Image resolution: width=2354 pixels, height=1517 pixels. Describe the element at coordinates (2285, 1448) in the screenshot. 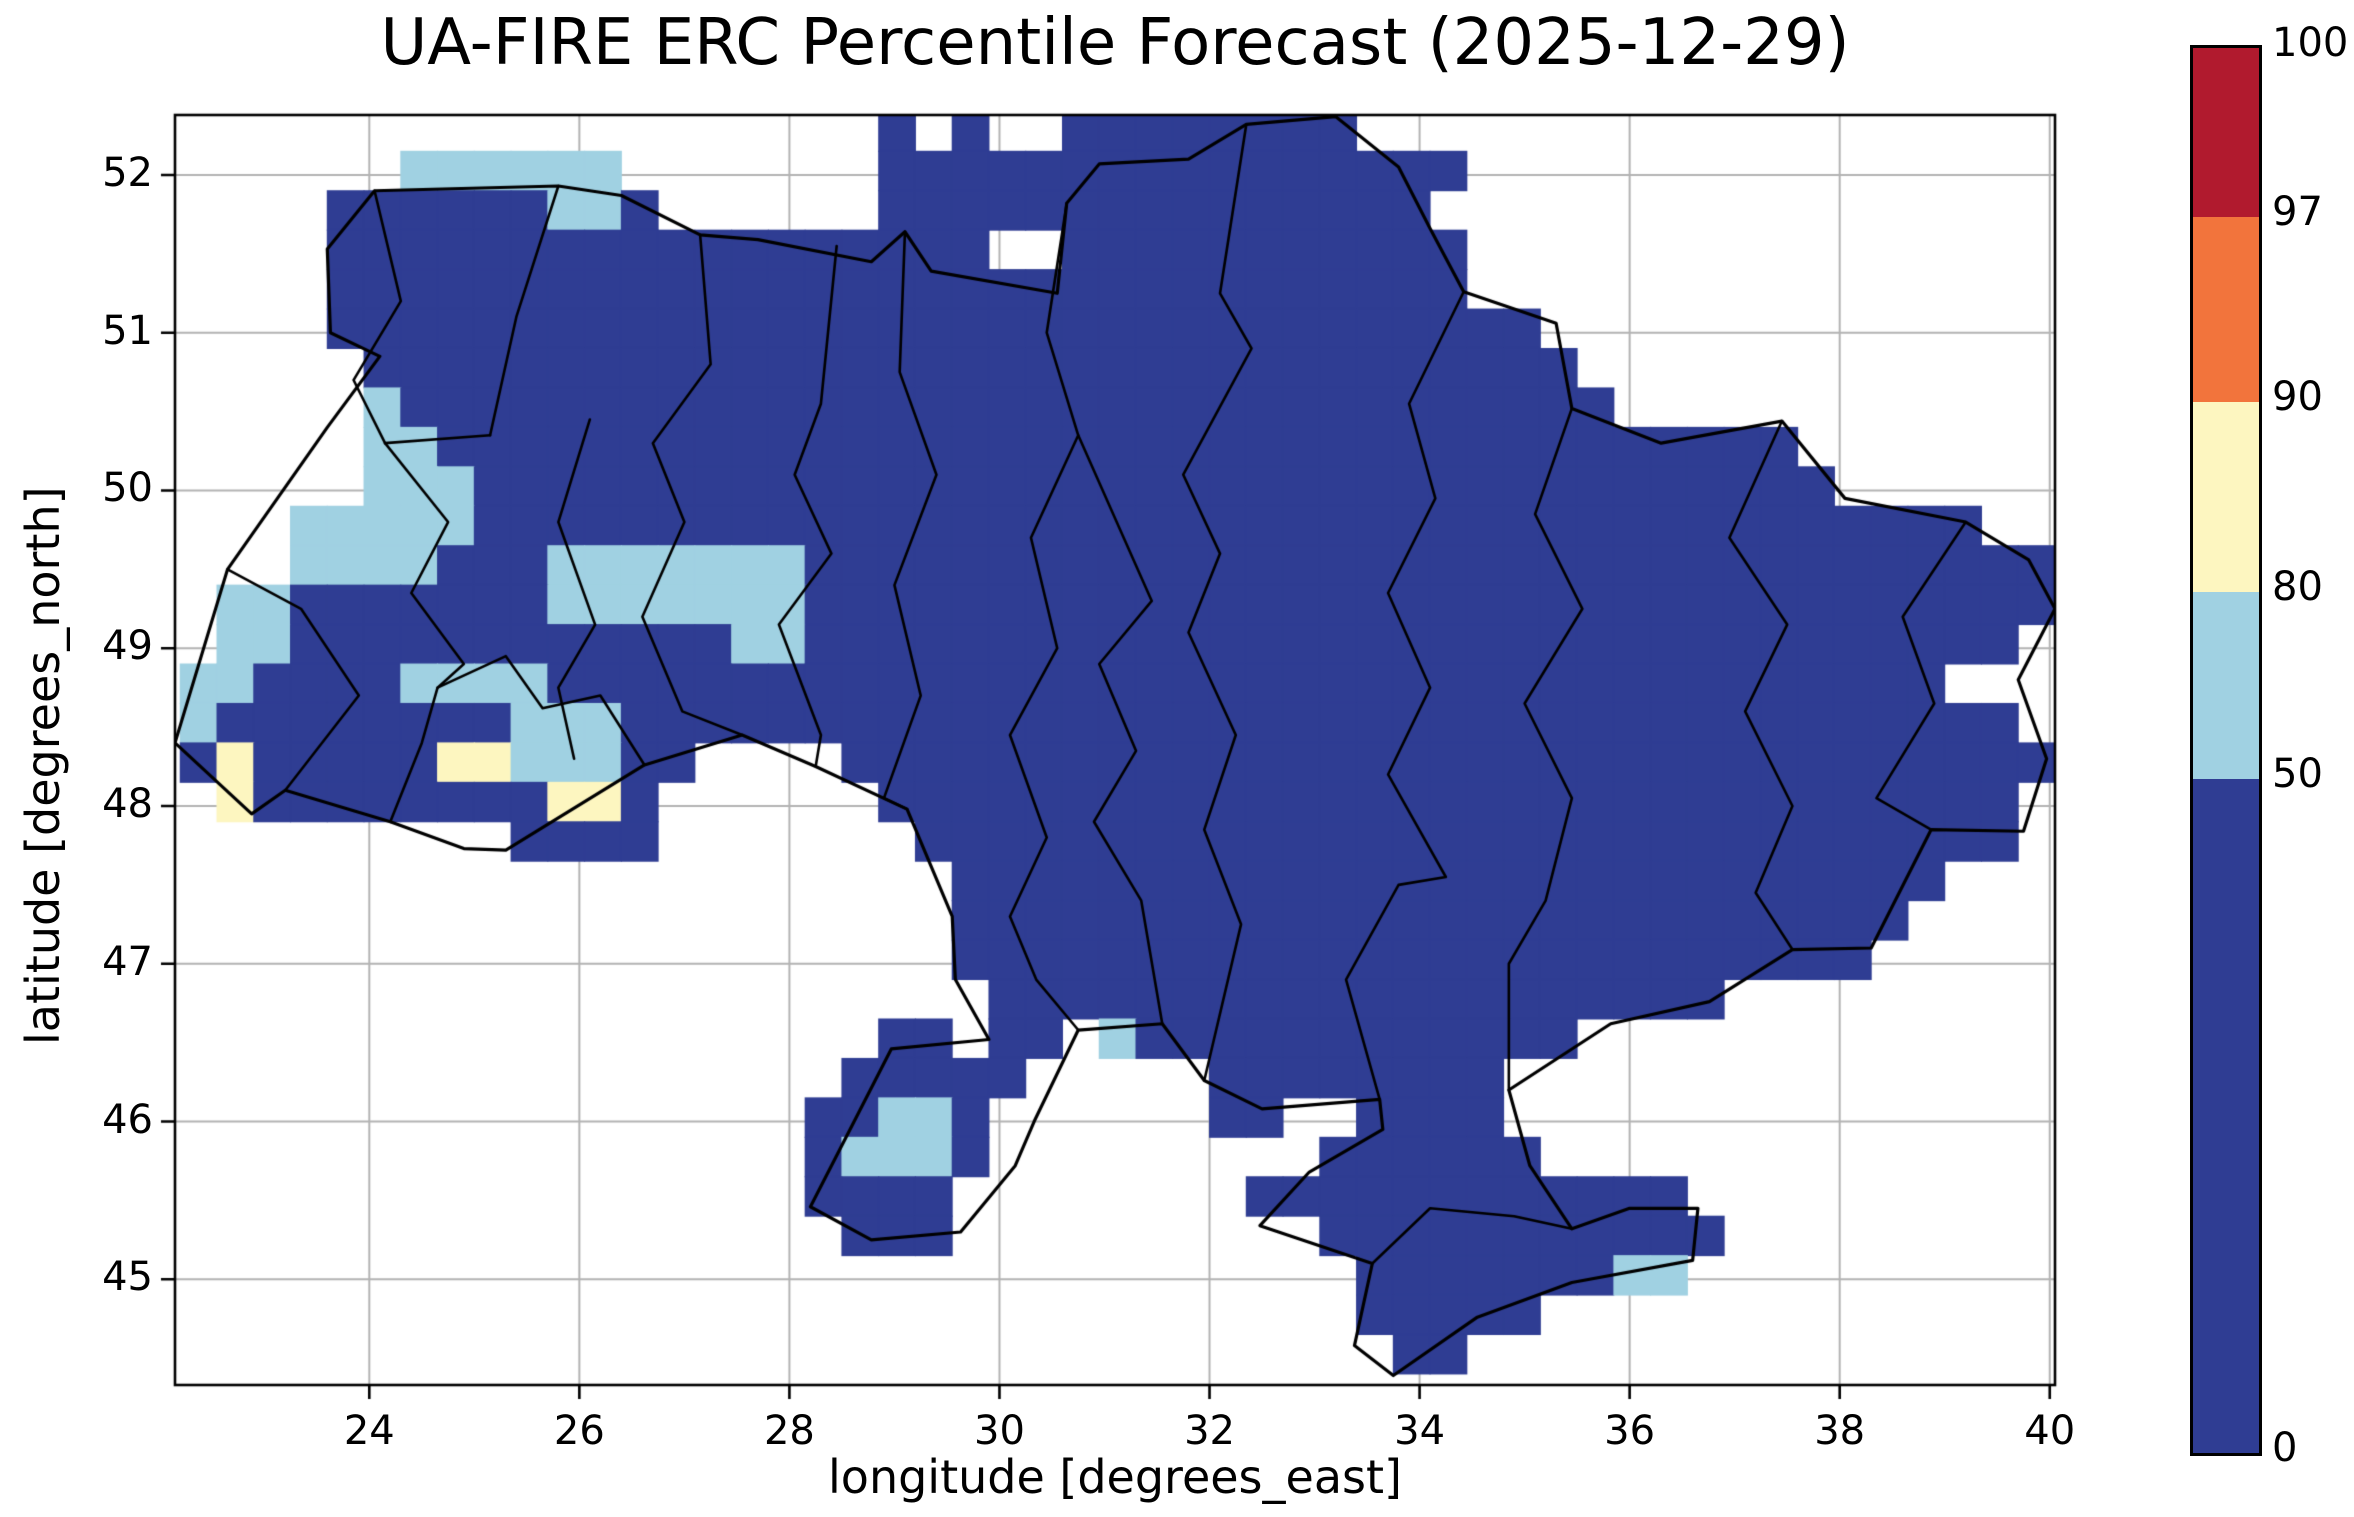

I see `colorbar-tick-label: 0` at that location.